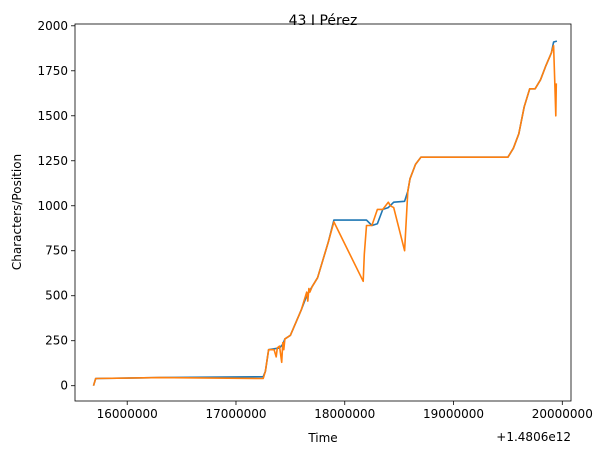 The width and height of the screenshot is (598, 455). What do you see at coordinates (56, 296) in the screenshot?
I see `y-tick-label: 500` at bounding box center [56, 296].